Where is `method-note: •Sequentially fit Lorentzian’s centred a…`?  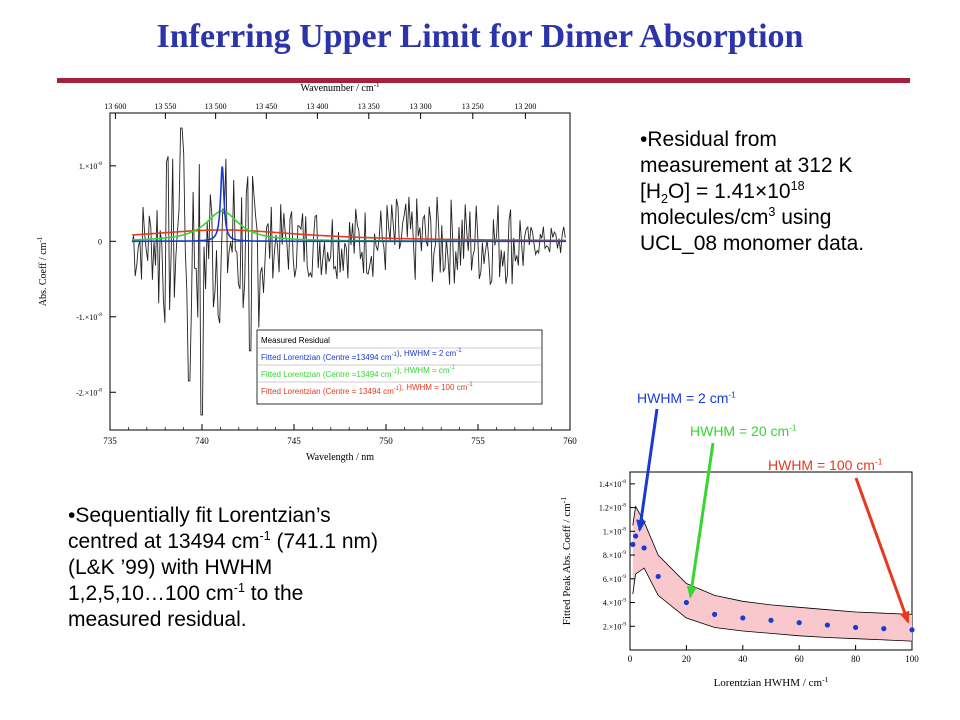
method-note: •Sequentially fit Lorentzian’s centred a… is located at coordinates (273, 568).